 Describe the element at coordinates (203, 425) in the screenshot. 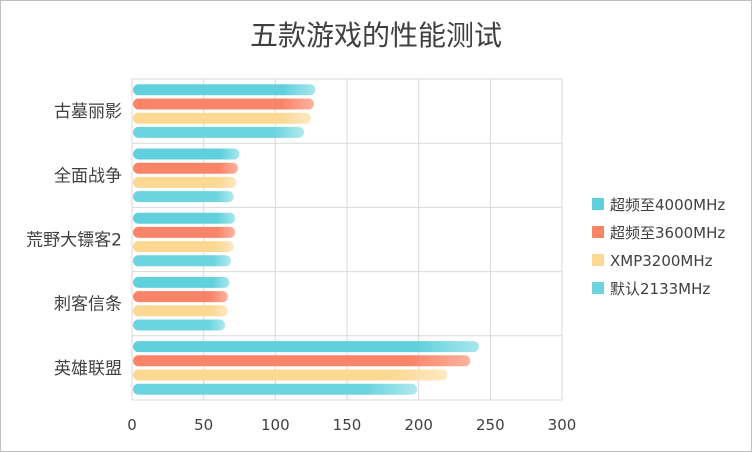

I see `x-tick-label: 50` at that location.